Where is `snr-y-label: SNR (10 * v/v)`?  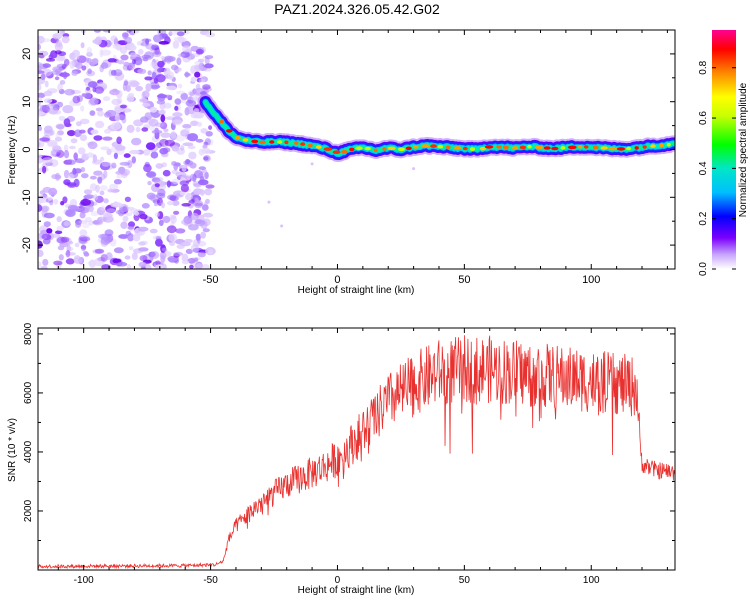
snr-y-label: SNR (10 * v/v) is located at coordinates (12, 450).